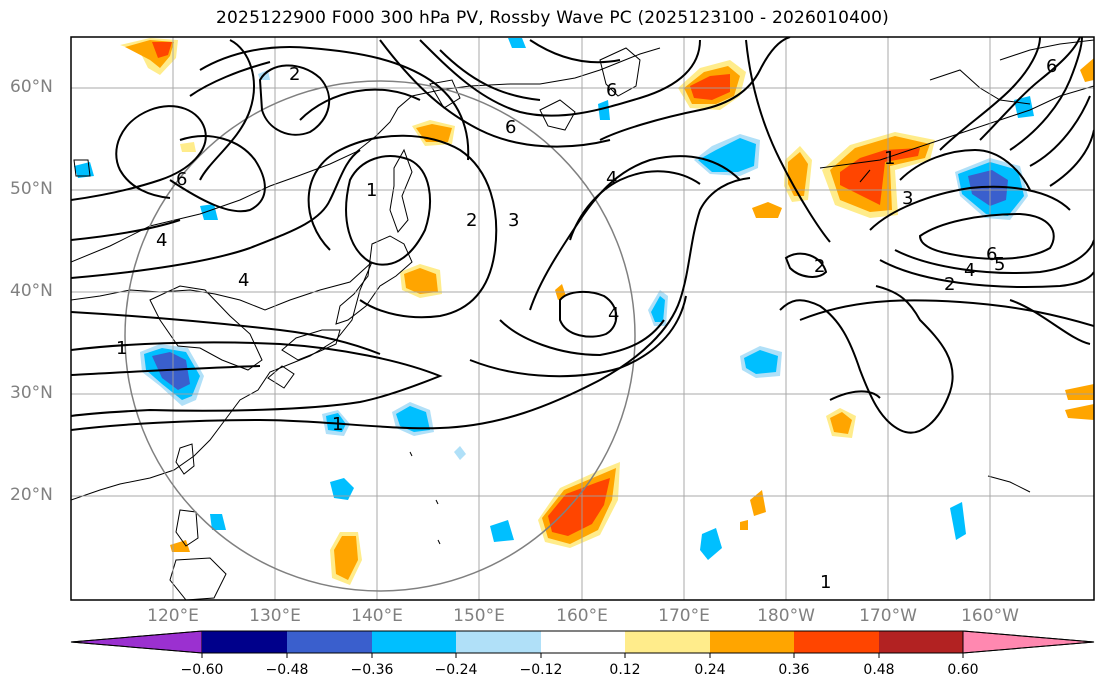  Describe the element at coordinates (136, 642) in the screenshot. I see `colorbar-extend-low` at that location.